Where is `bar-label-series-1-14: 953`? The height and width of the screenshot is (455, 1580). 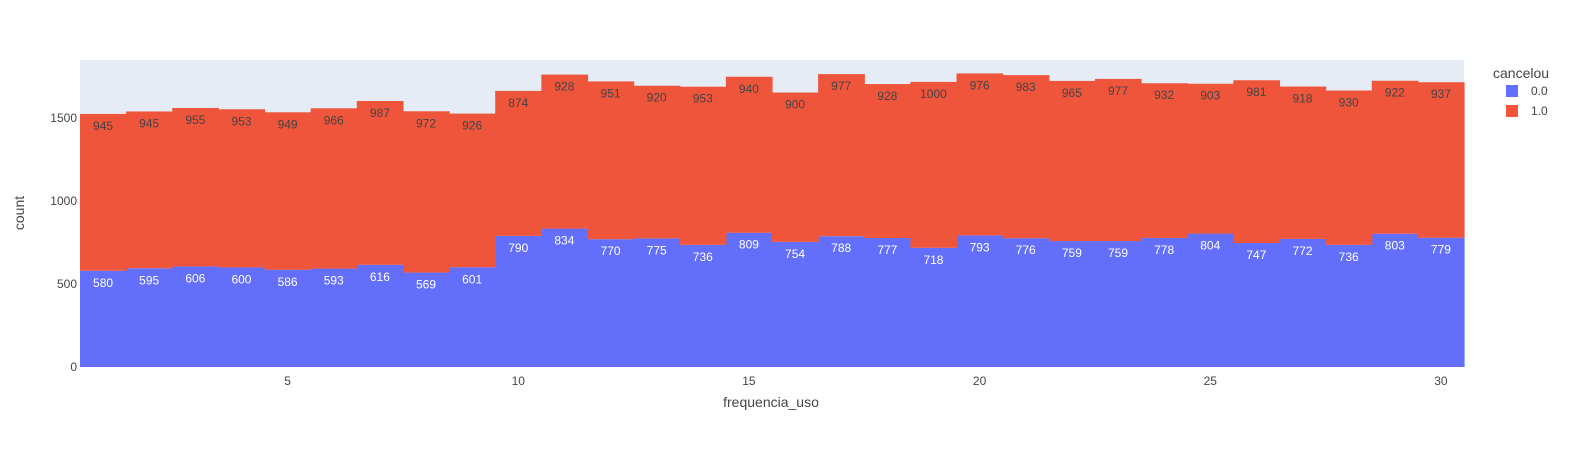
bar-label-series-1-14: 953 is located at coordinates (703, 99).